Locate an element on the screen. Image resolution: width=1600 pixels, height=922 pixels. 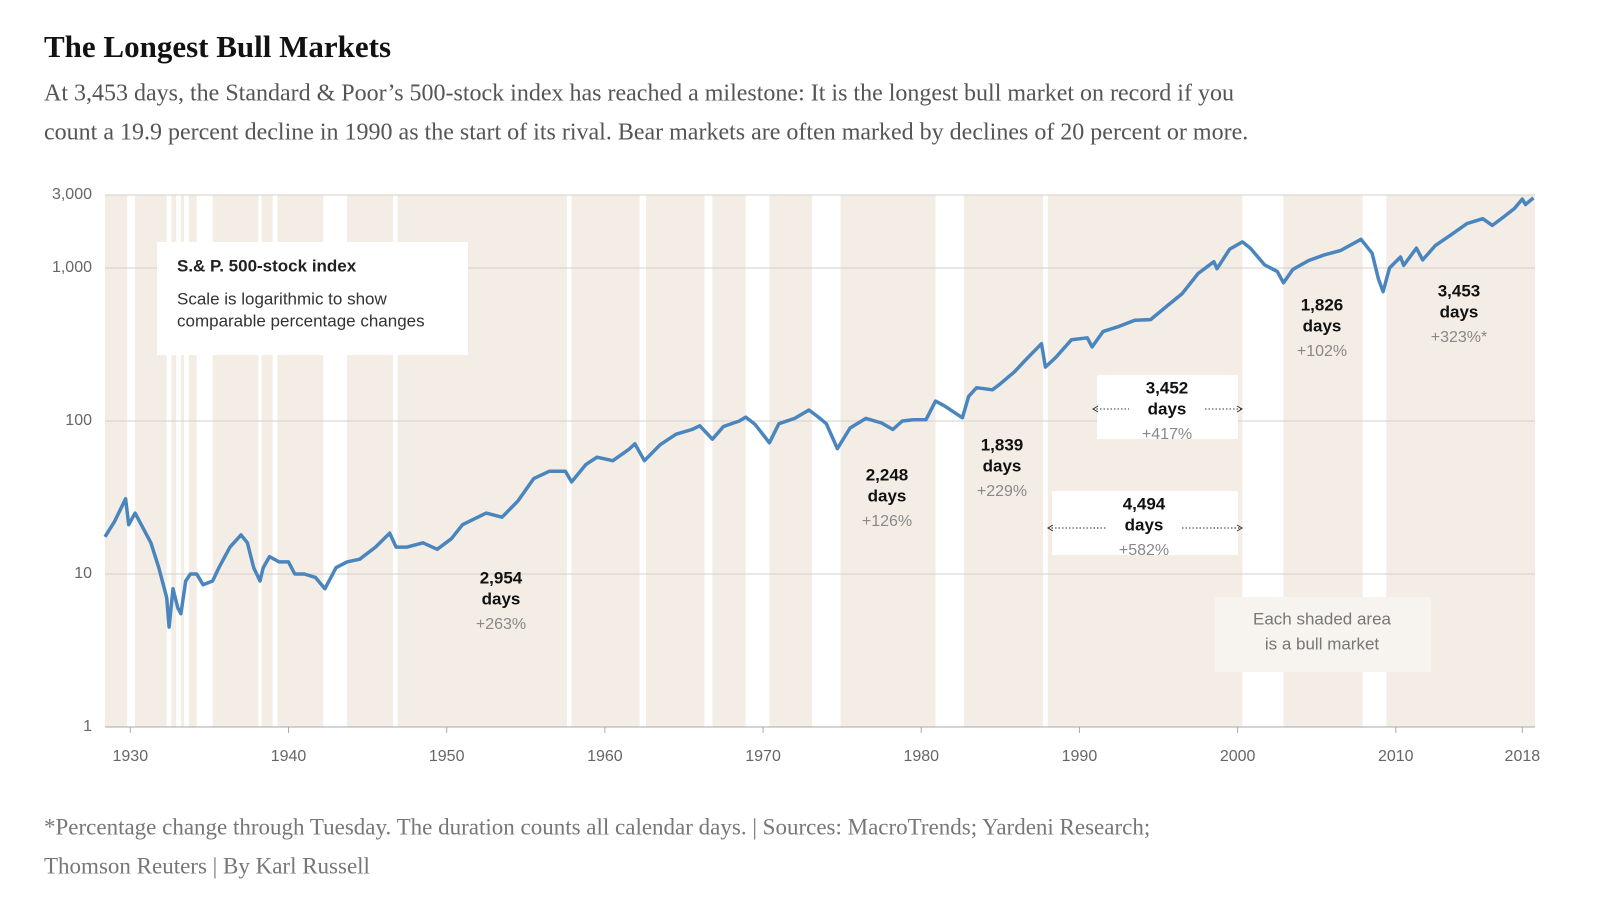
x-tick-label: 2018 is located at coordinates (1523, 756).